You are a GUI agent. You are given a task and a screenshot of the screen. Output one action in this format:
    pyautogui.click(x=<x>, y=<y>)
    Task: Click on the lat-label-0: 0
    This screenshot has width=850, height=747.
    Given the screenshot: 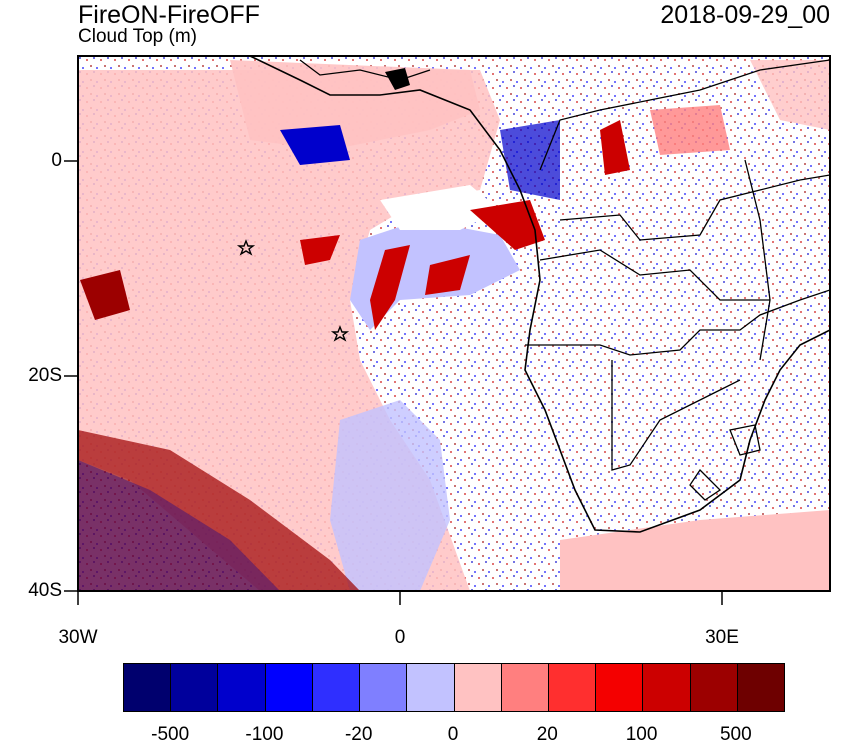 What is the action you would take?
    pyautogui.click(x=56, y=160)
    